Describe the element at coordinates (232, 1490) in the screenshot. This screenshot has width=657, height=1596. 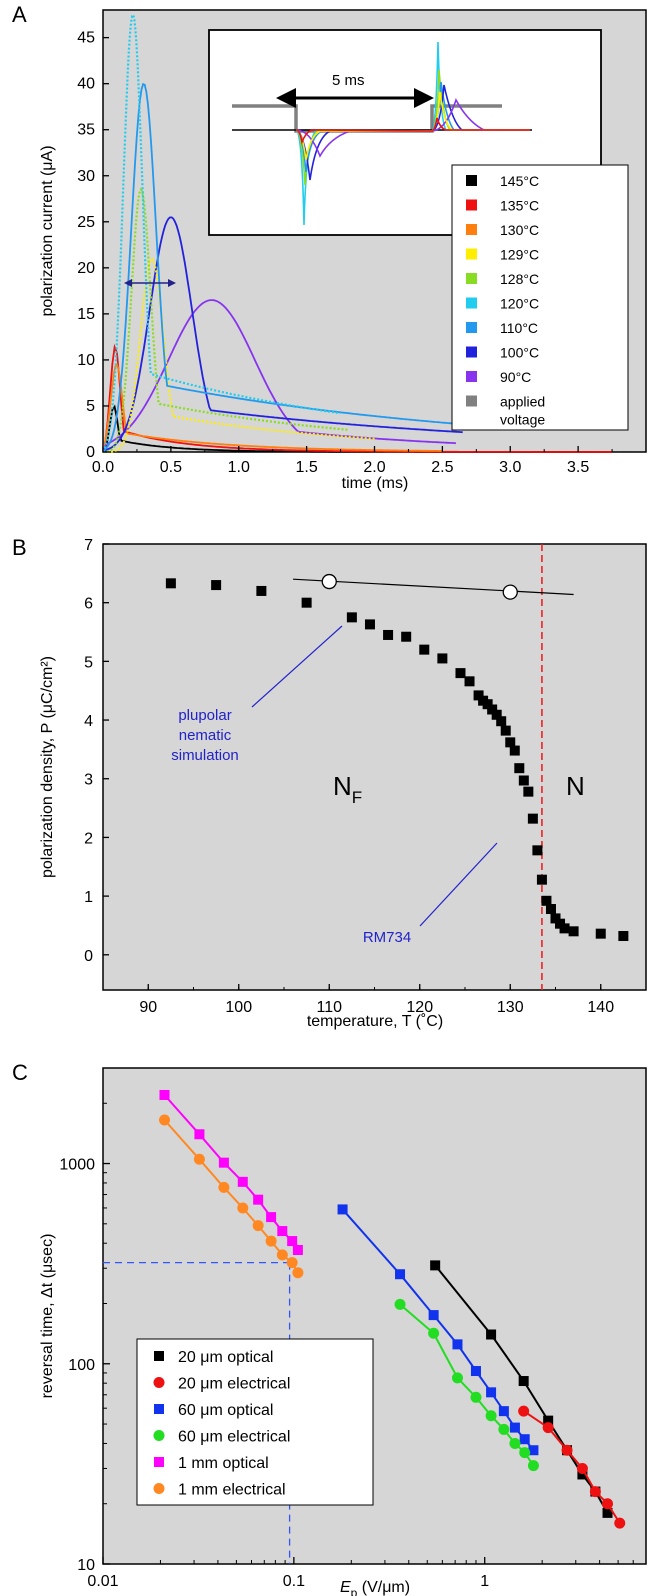
I see `c-legend-label: 1 mm electrical` at that location.